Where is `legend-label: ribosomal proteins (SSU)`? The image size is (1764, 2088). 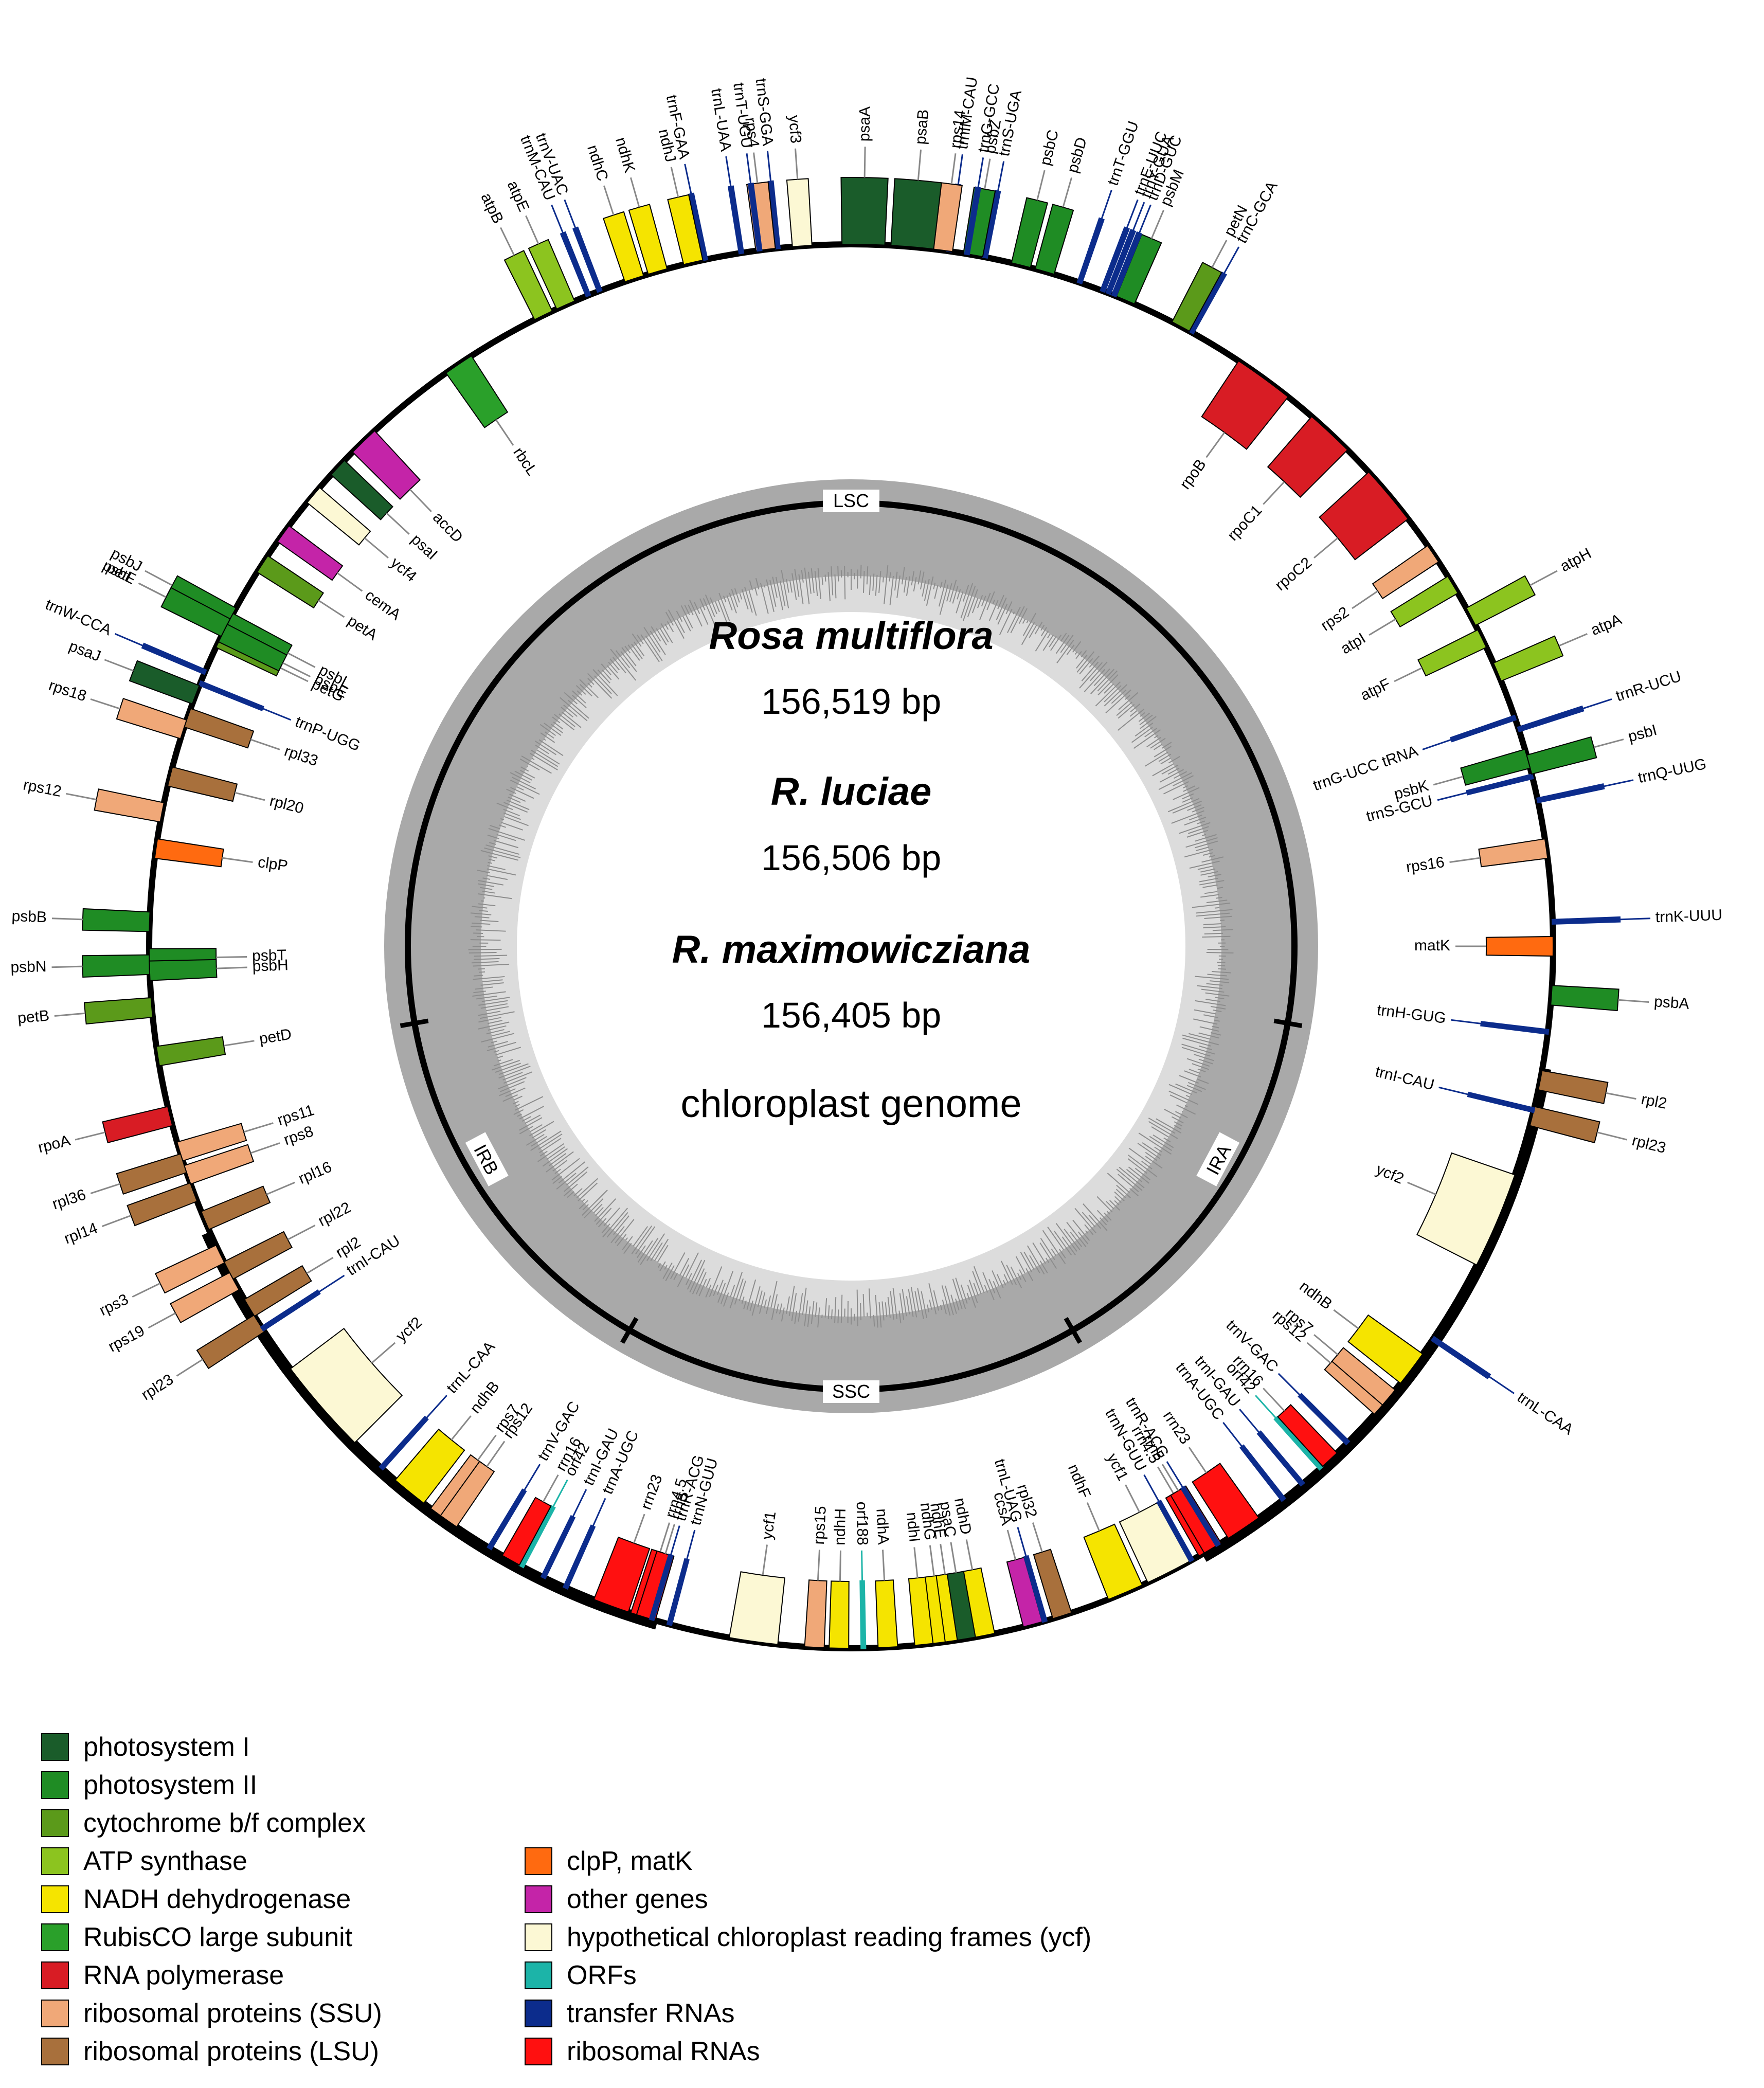
legend-label: ribosomal proteins (SSU) is located at coordinates (232, 2013).